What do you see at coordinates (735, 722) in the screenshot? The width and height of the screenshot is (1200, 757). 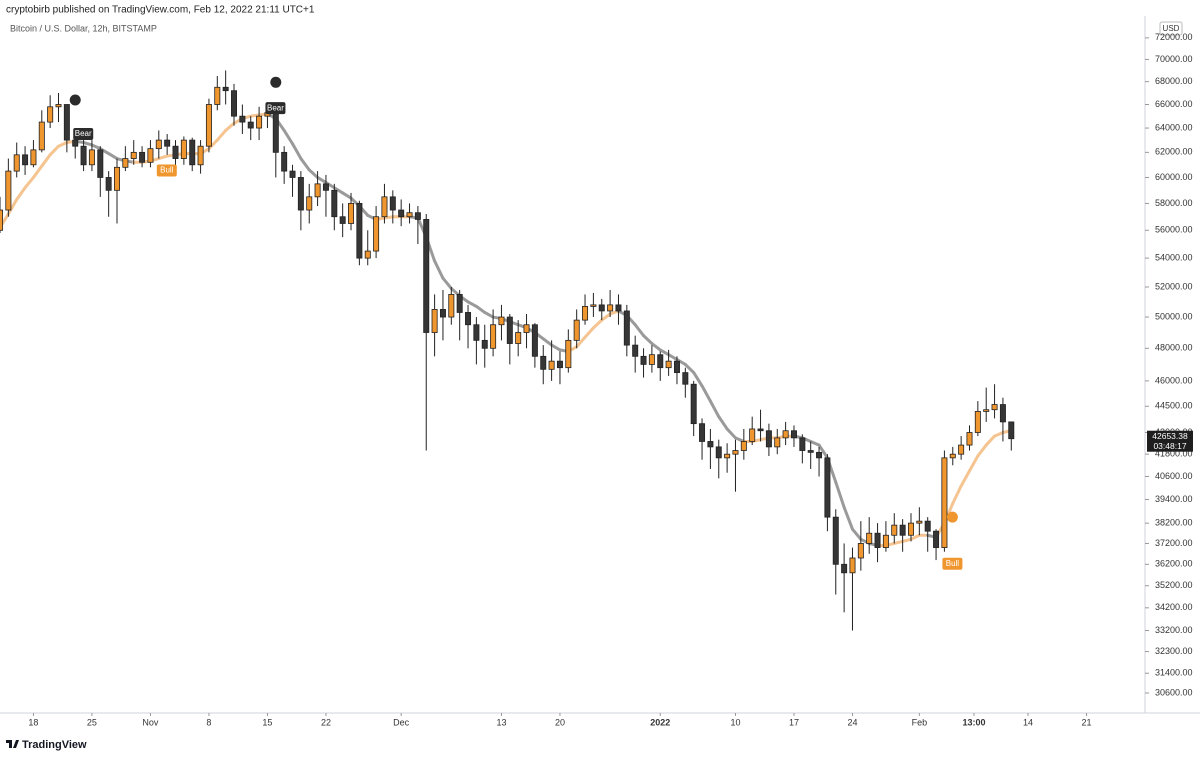 I see `x-tick-label: 10` at bounding box center [735, 722].